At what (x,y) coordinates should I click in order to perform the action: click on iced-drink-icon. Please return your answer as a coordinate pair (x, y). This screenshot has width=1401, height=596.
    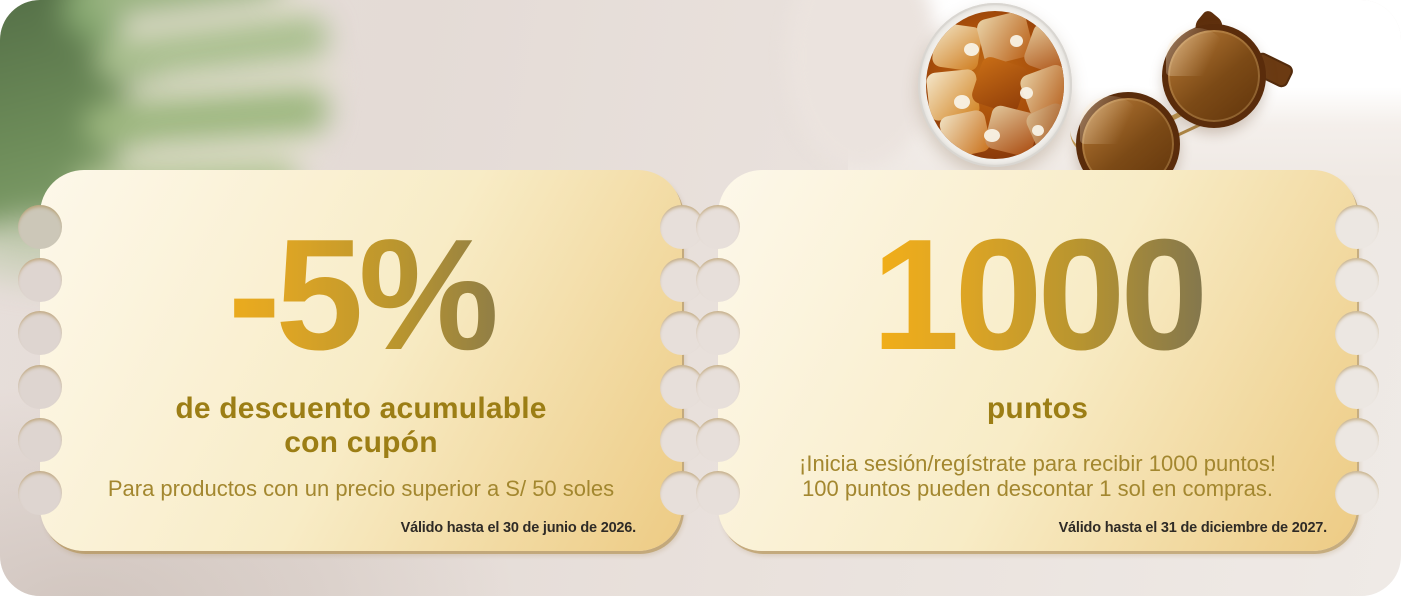
    Looking at the image, I should click on (995, 85).